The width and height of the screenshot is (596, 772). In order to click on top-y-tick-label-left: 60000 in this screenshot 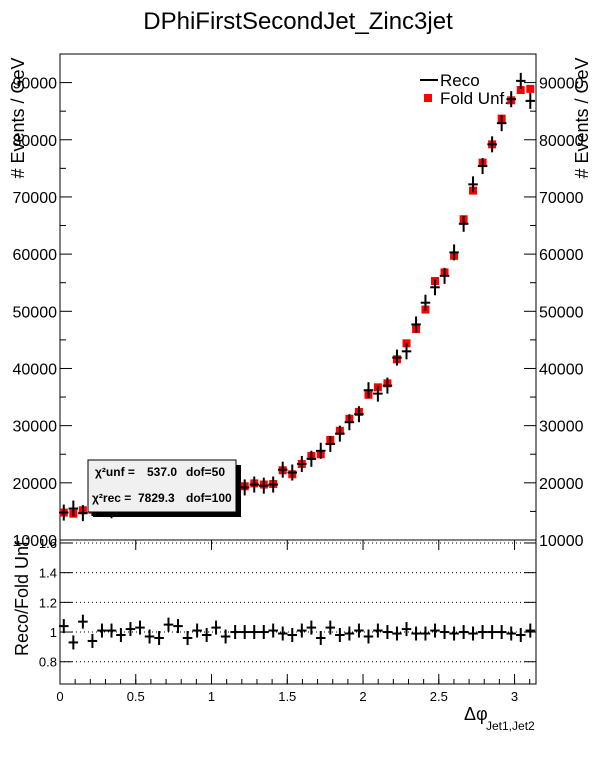, I will do `click(35, 255)`.